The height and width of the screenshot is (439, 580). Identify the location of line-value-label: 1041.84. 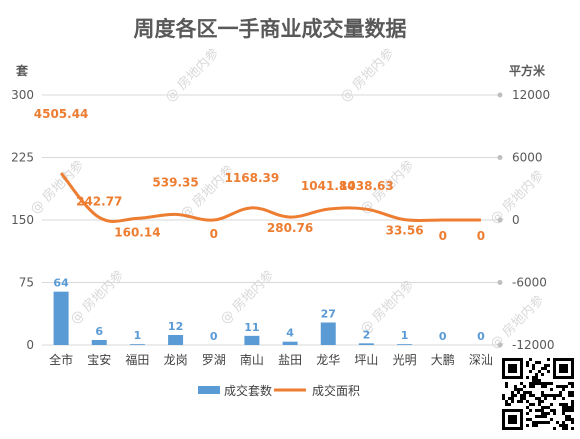
(328, 186).